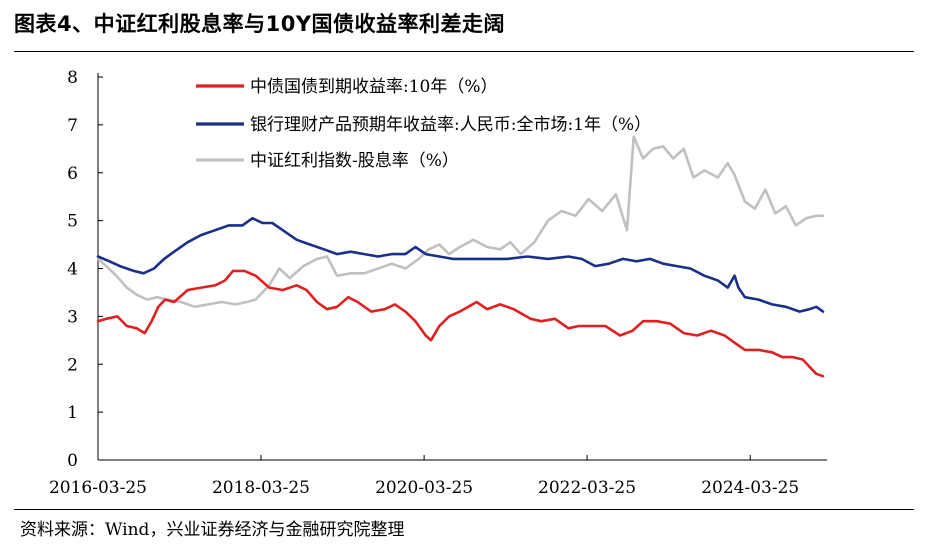  What do you see at coordinates (260, 24) in the screenshot?
I see `chart-title: 图表4、中证红利股息率与10Y国债收益率利差走阔` at bounding box center [260, 24].